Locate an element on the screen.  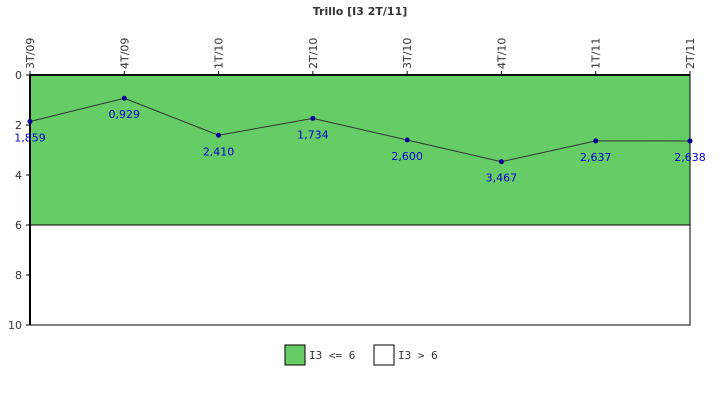
x-tick-label: 4T/09 is located at coordinates (124, 53).